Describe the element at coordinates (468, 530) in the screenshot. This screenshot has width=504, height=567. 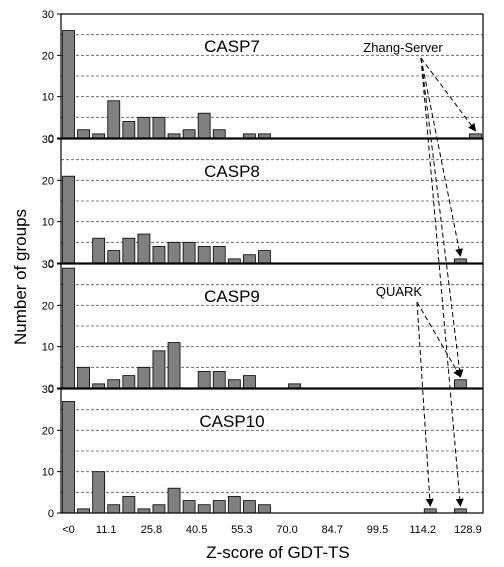
I see `x-tick-label: 128.9` at that location.